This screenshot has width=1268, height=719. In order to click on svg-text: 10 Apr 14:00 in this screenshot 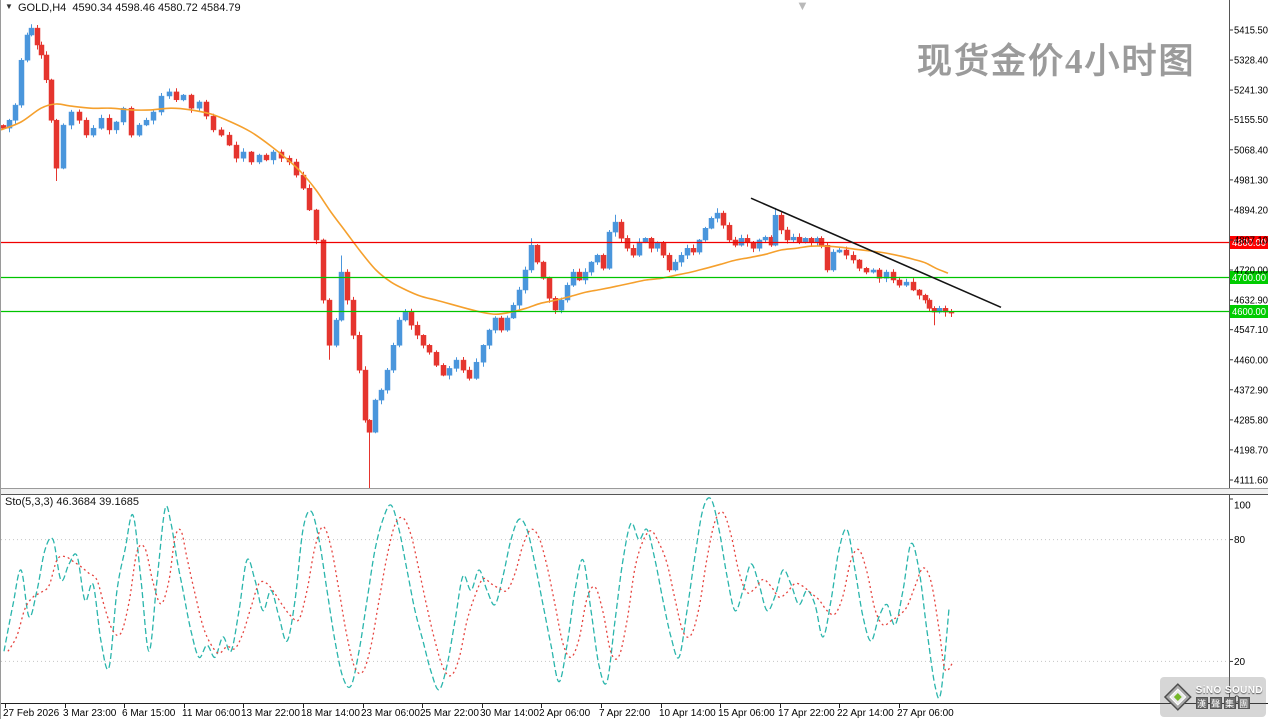, I will do `click(687, 713)`.